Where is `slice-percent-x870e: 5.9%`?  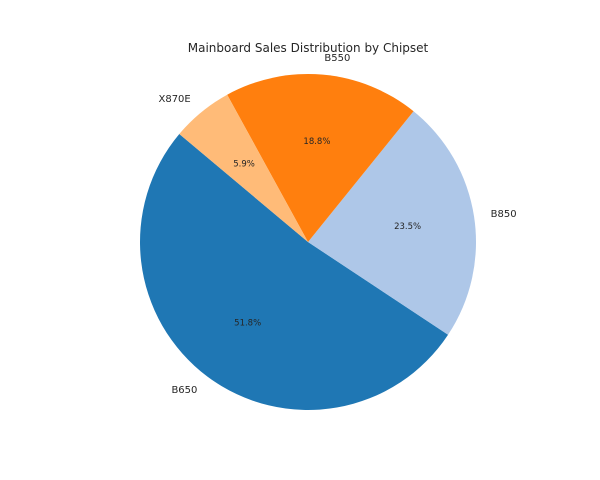 slice-percent-x870e: 5.9% is located at coordinates (244, 165).